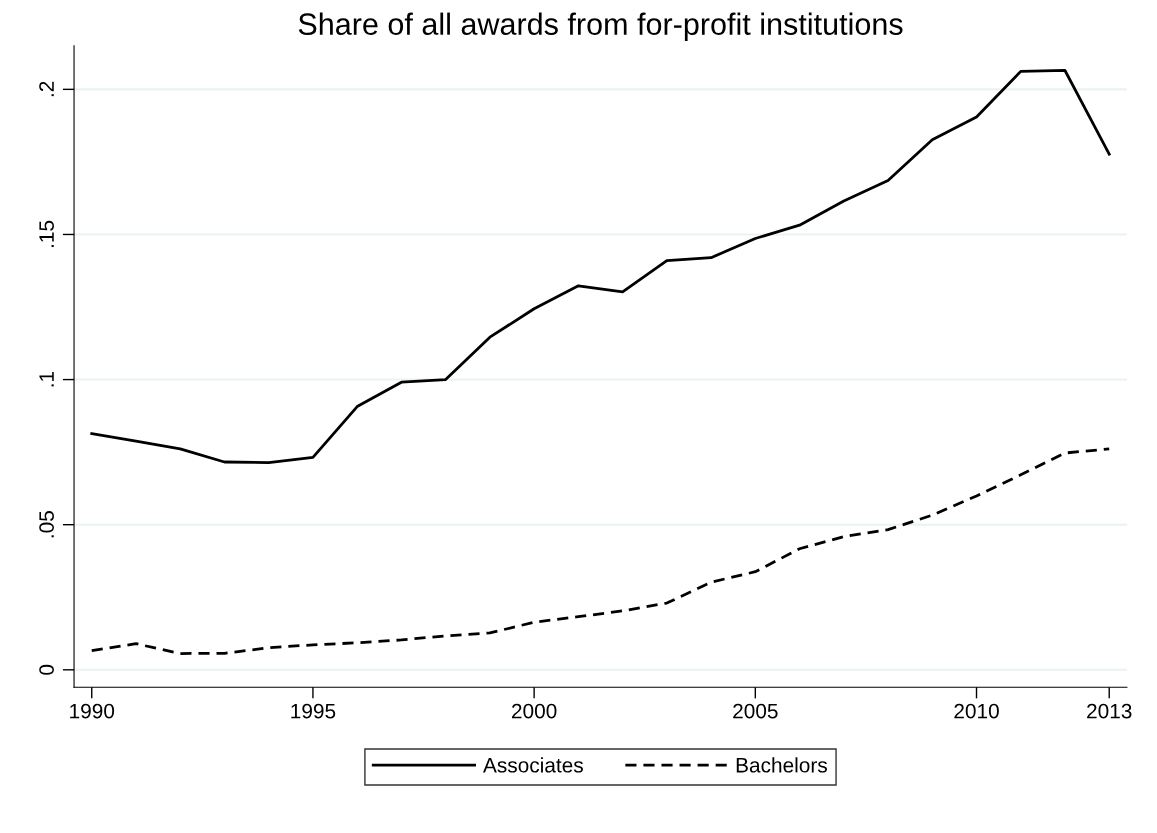 The height and width of the screenshot is (833, 1157). What do you see at coordinates (46, 379) in the screenshot?
I see `y-tick-label: .1` at bounding box center [46, 379].